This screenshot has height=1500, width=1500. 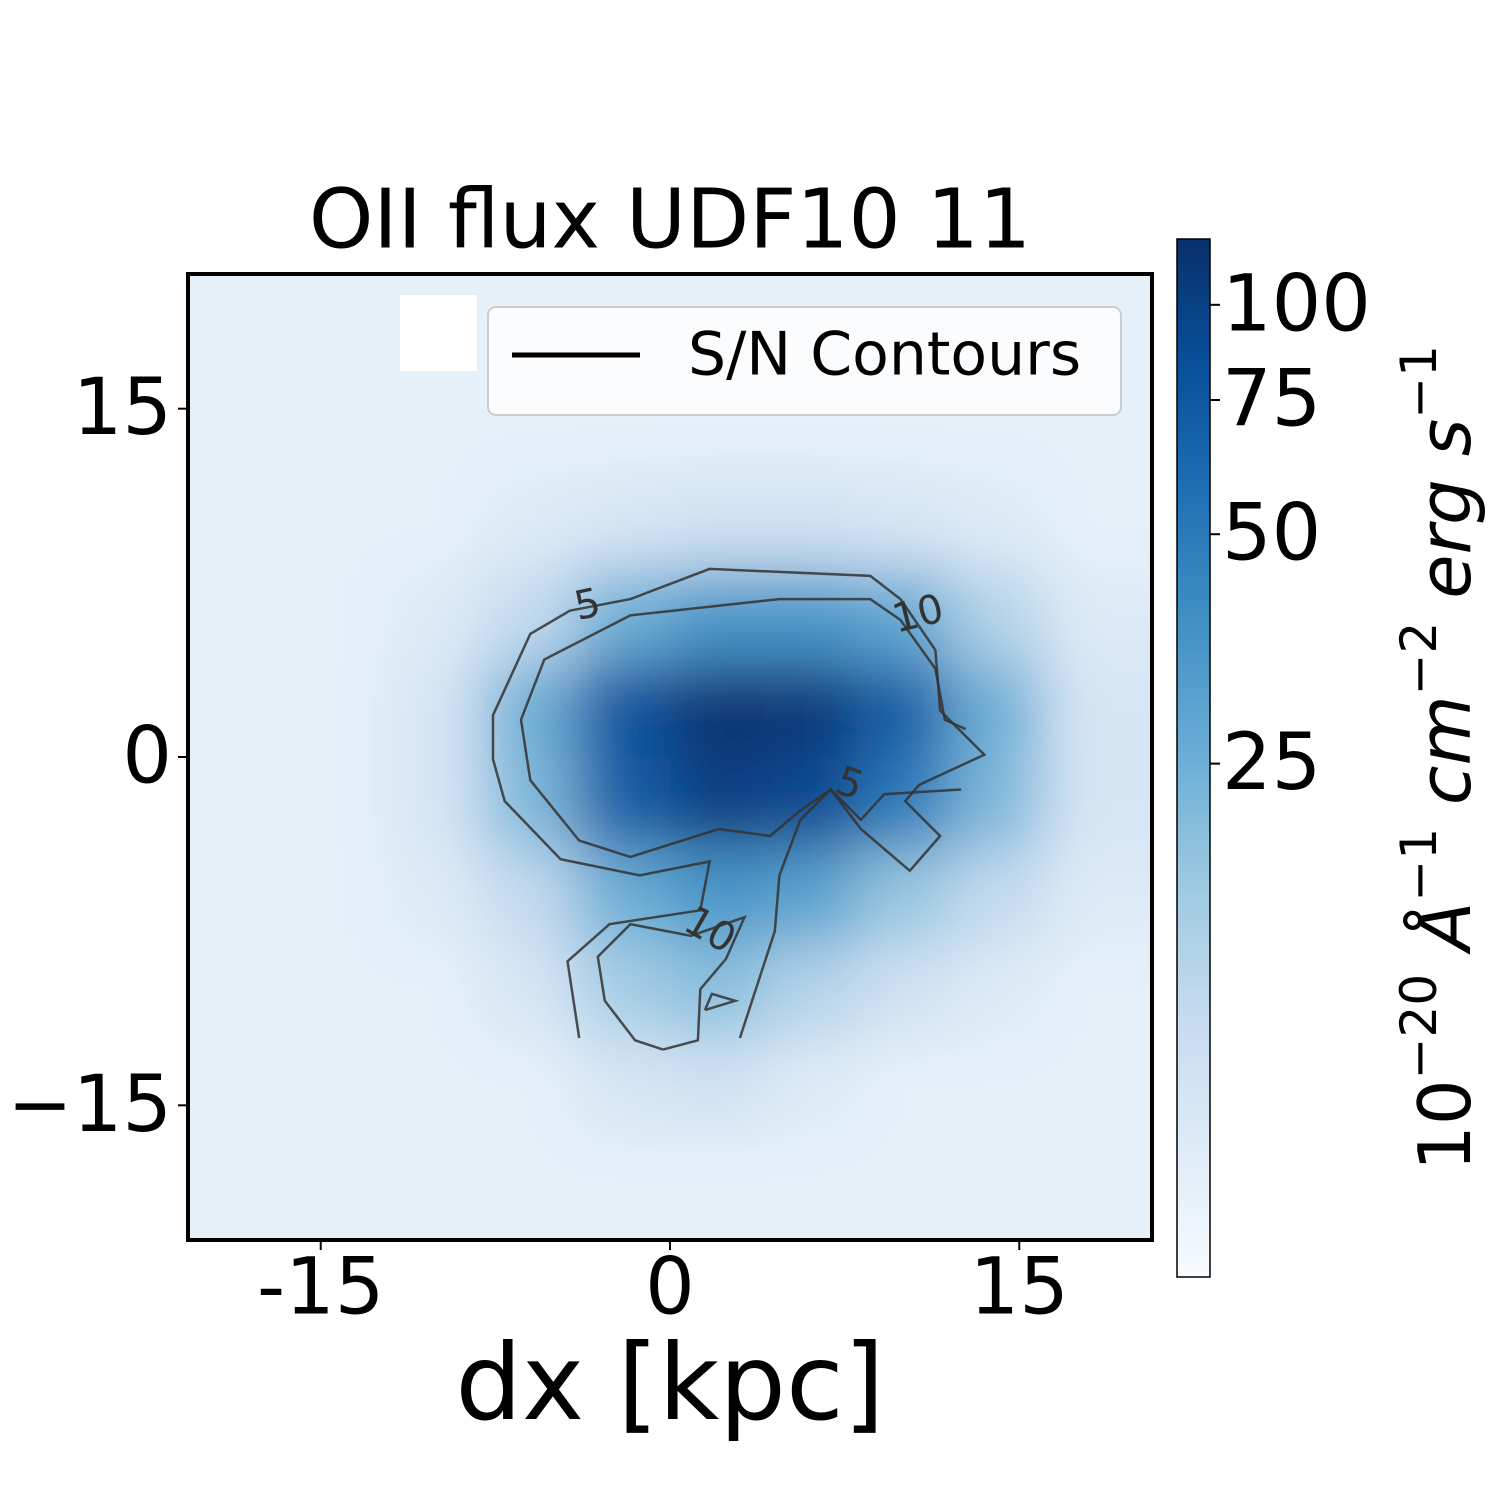 What do you see at coordinates (1271, 534) in the screenshot?
I see `colorbar-tick-label: 50` at bounding box center [1271, 534].